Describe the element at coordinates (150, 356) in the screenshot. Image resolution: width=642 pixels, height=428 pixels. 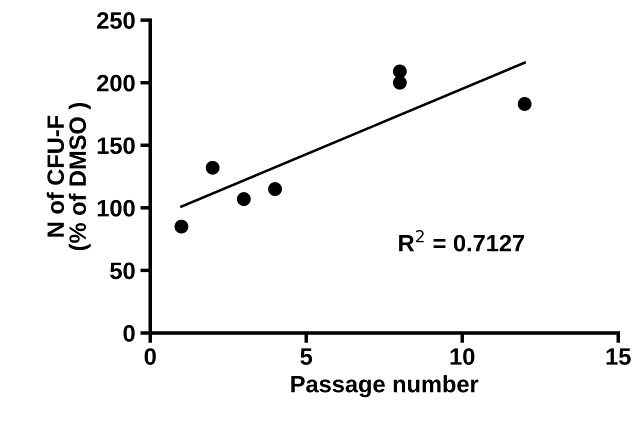
I see `x-tick-label: 0` at that location.